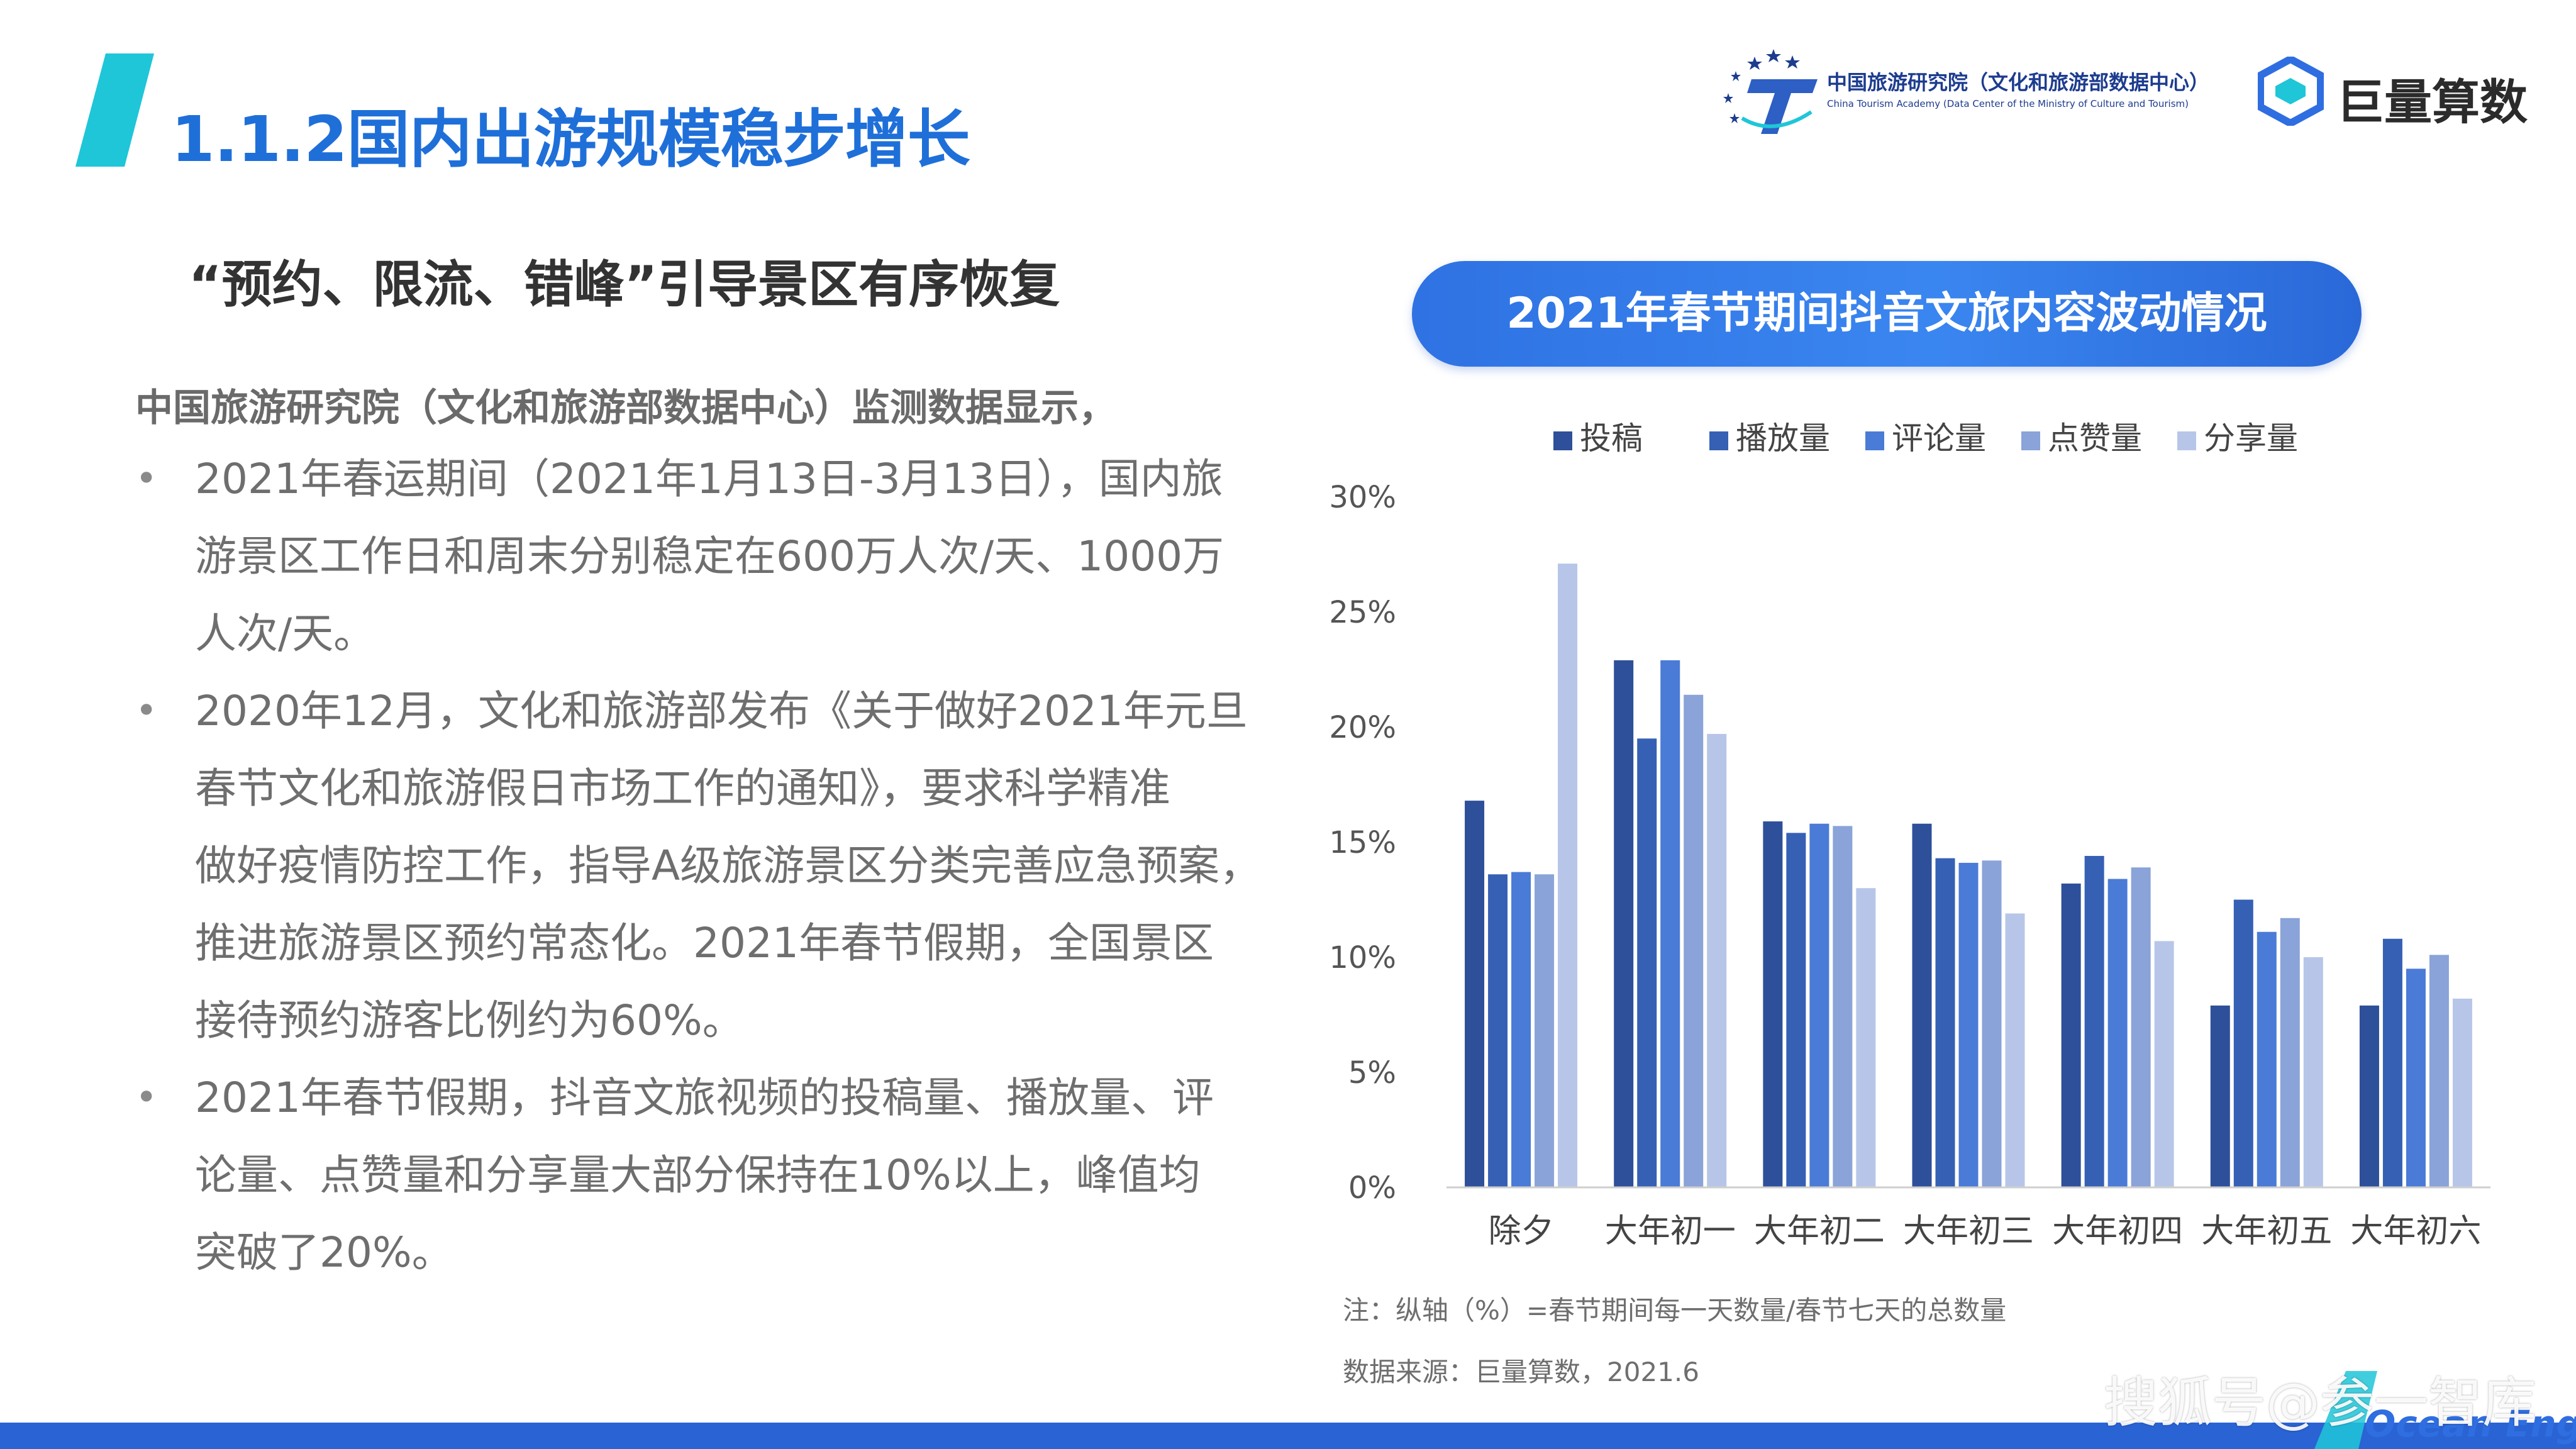 Image resolution: width=2576 pixels, height=1449 pixels. Describe the element at coordinates (1362, 727) in the screenshot. I see `y-tick-label: 20%` at that location.